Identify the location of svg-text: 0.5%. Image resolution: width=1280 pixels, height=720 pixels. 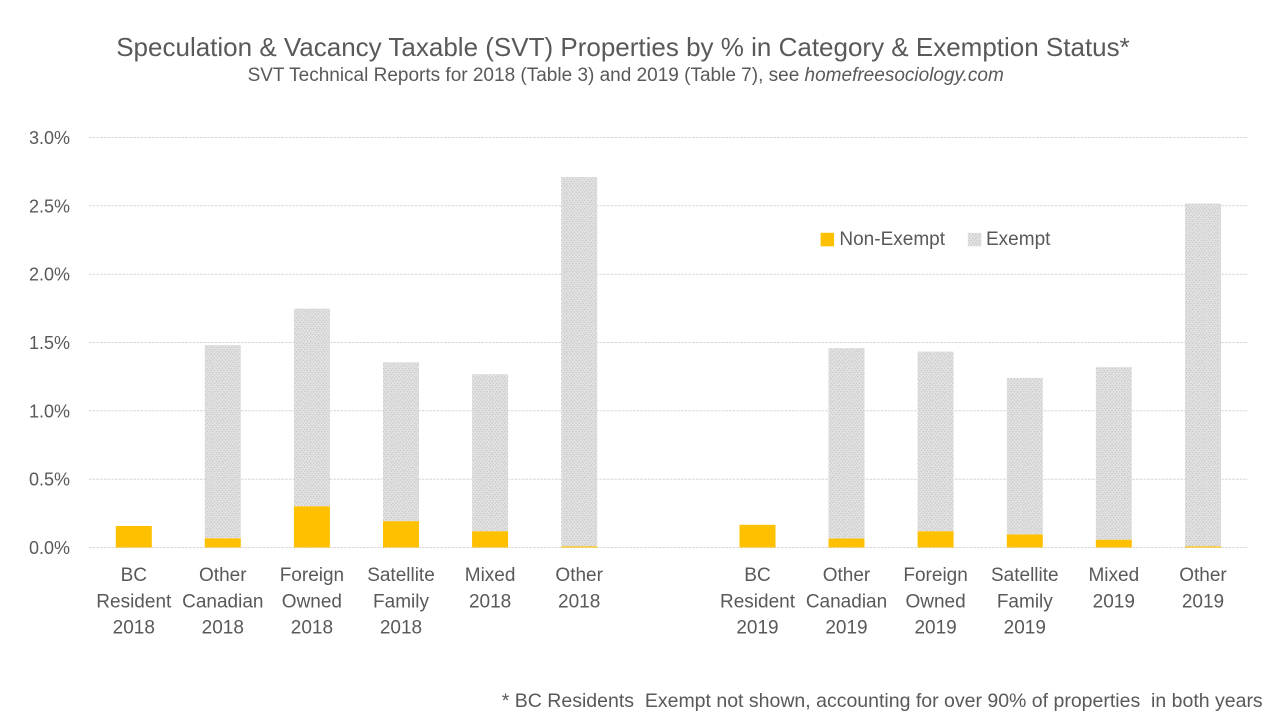
(49, 480).